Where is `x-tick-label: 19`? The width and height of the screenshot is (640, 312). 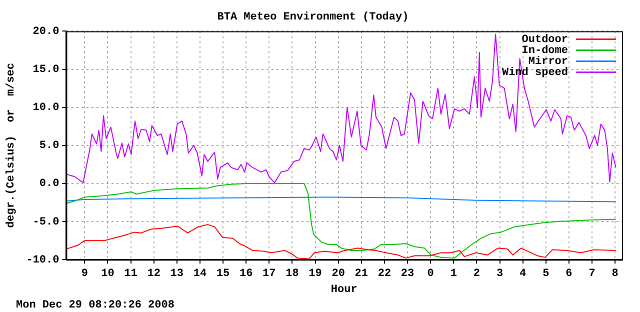
x-tick-label: 19 is located at coordinates (315, 274).